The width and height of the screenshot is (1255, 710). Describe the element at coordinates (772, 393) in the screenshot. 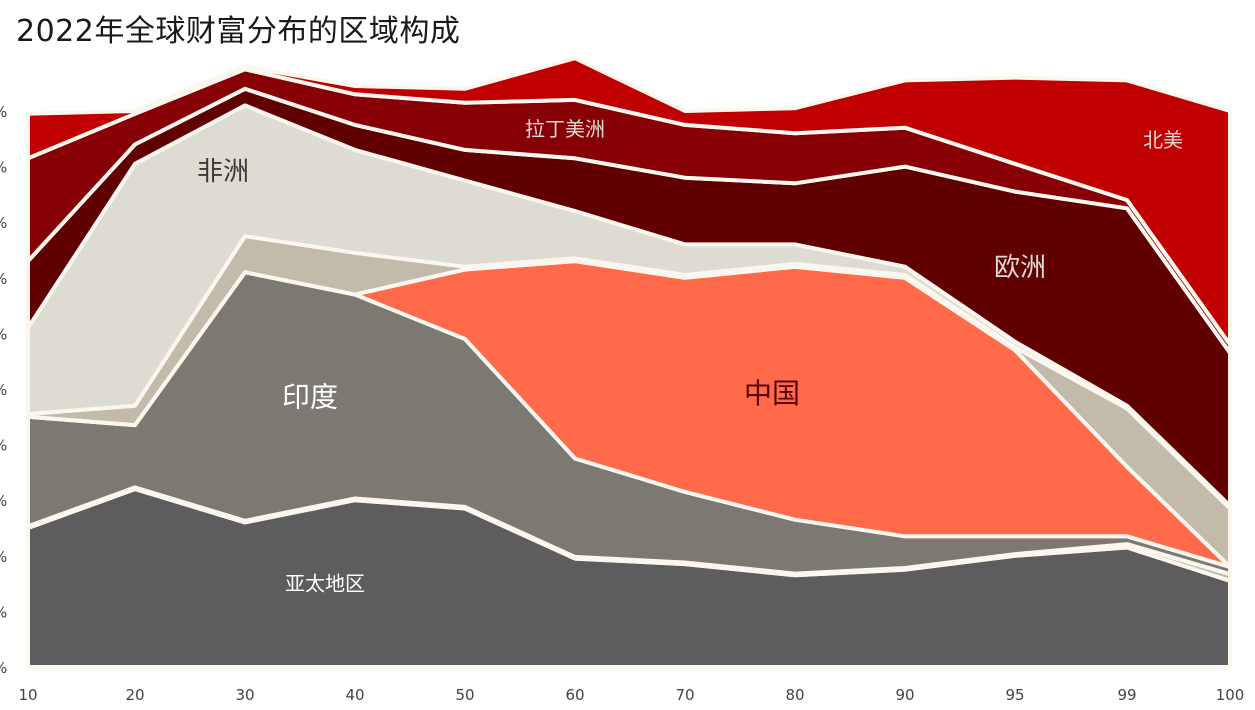

I see `label-中国: 中国` at that location.